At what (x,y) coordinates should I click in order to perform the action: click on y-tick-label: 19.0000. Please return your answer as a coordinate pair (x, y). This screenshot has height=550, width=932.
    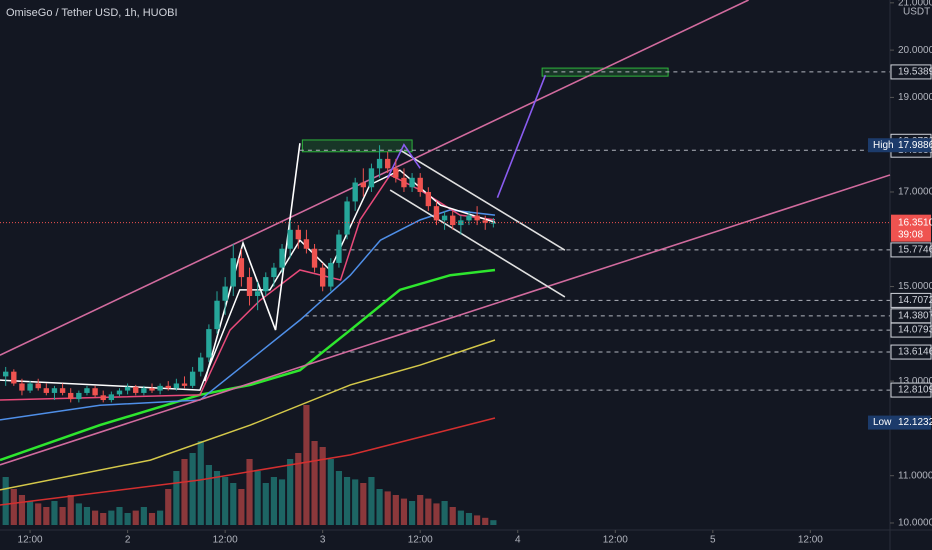
    Looking at the image, I should click on (915, 97).